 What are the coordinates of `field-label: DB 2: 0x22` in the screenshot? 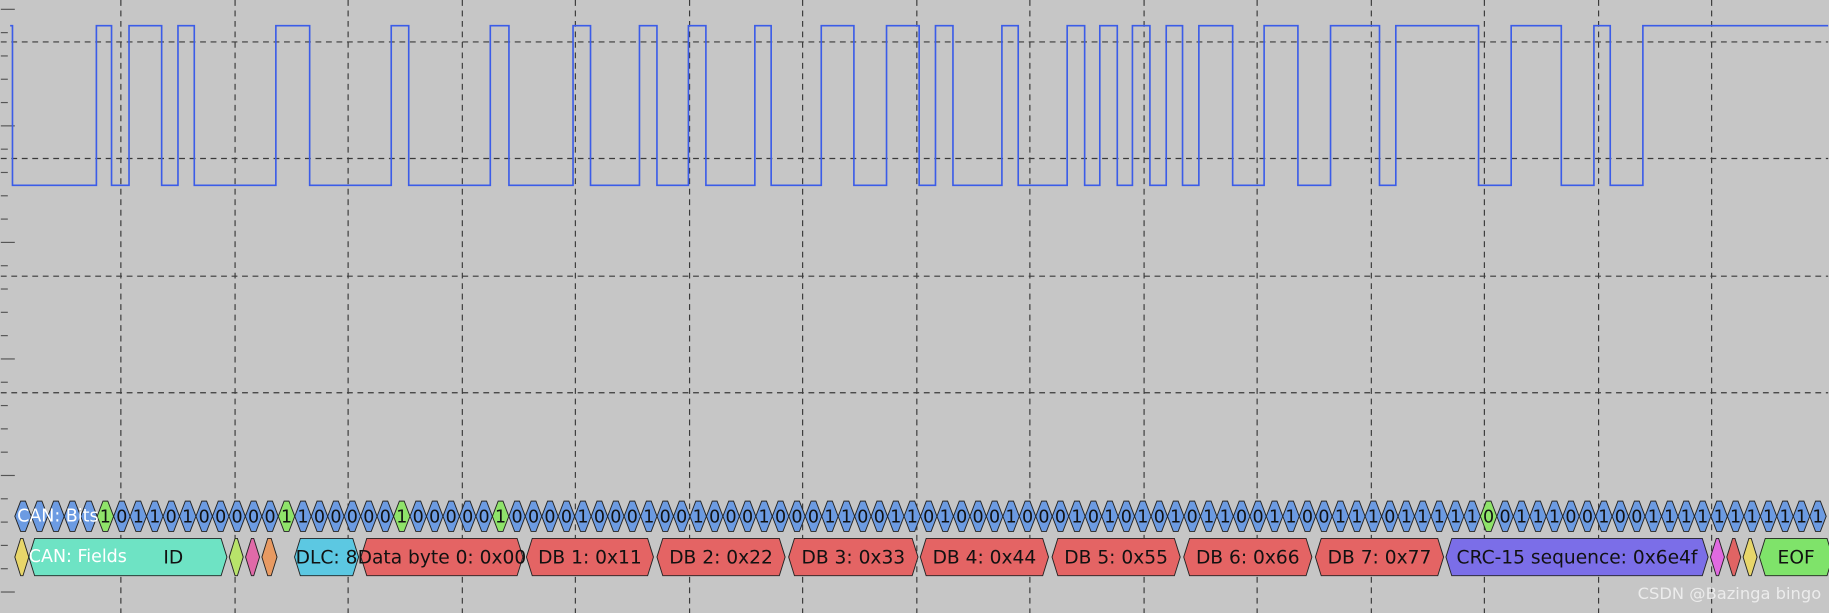 It's located at (721, 558).